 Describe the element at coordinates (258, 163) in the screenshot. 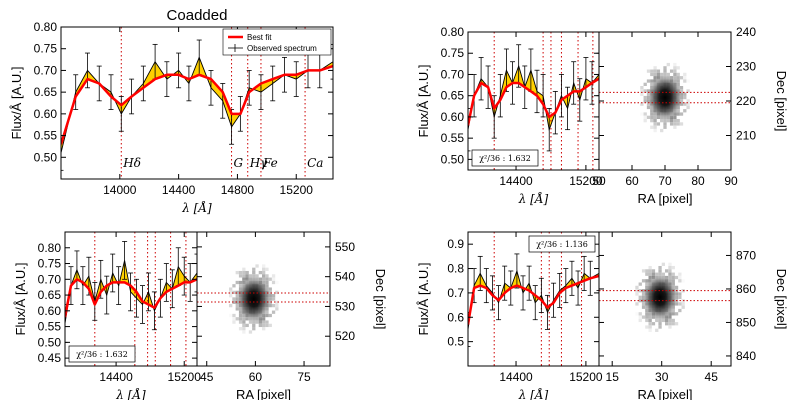

I see `coadded-line-label: Hγ` at that location.